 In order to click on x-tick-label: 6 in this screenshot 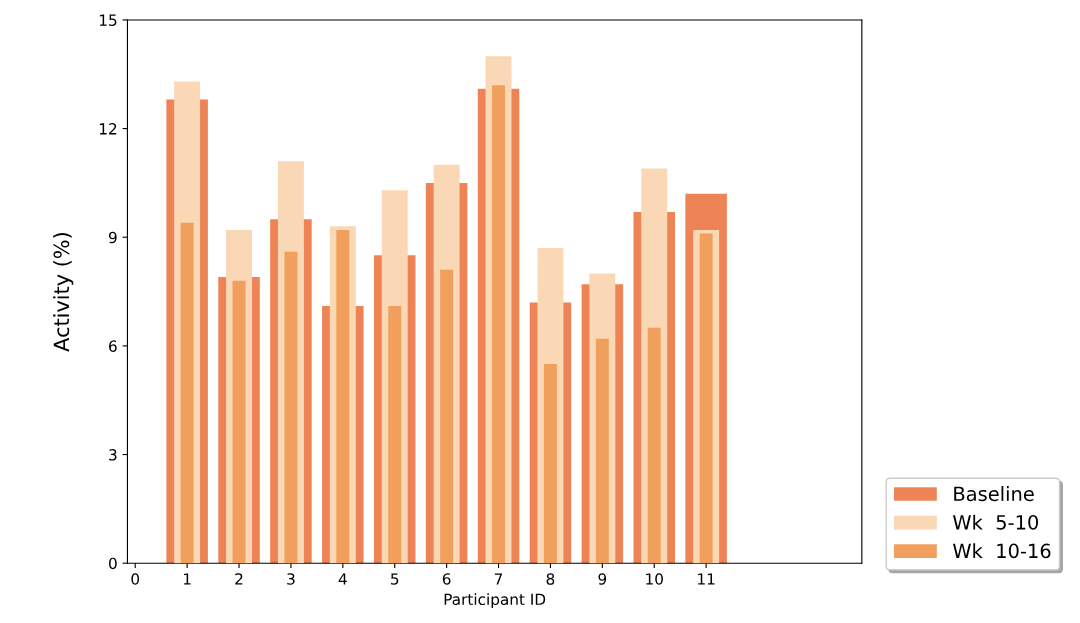, I will do `click(446, 579)`.